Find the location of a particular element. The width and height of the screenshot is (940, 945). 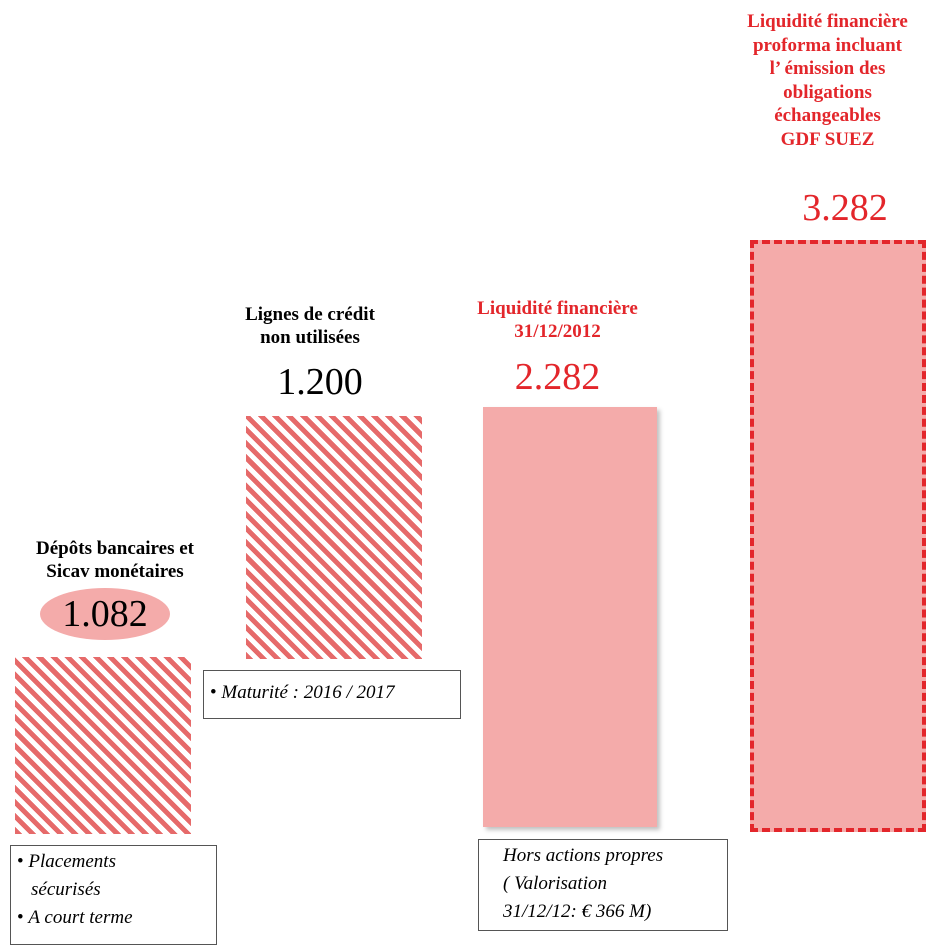

note-deposits-line-2: sécurisés is located at coordinates (66, 889).